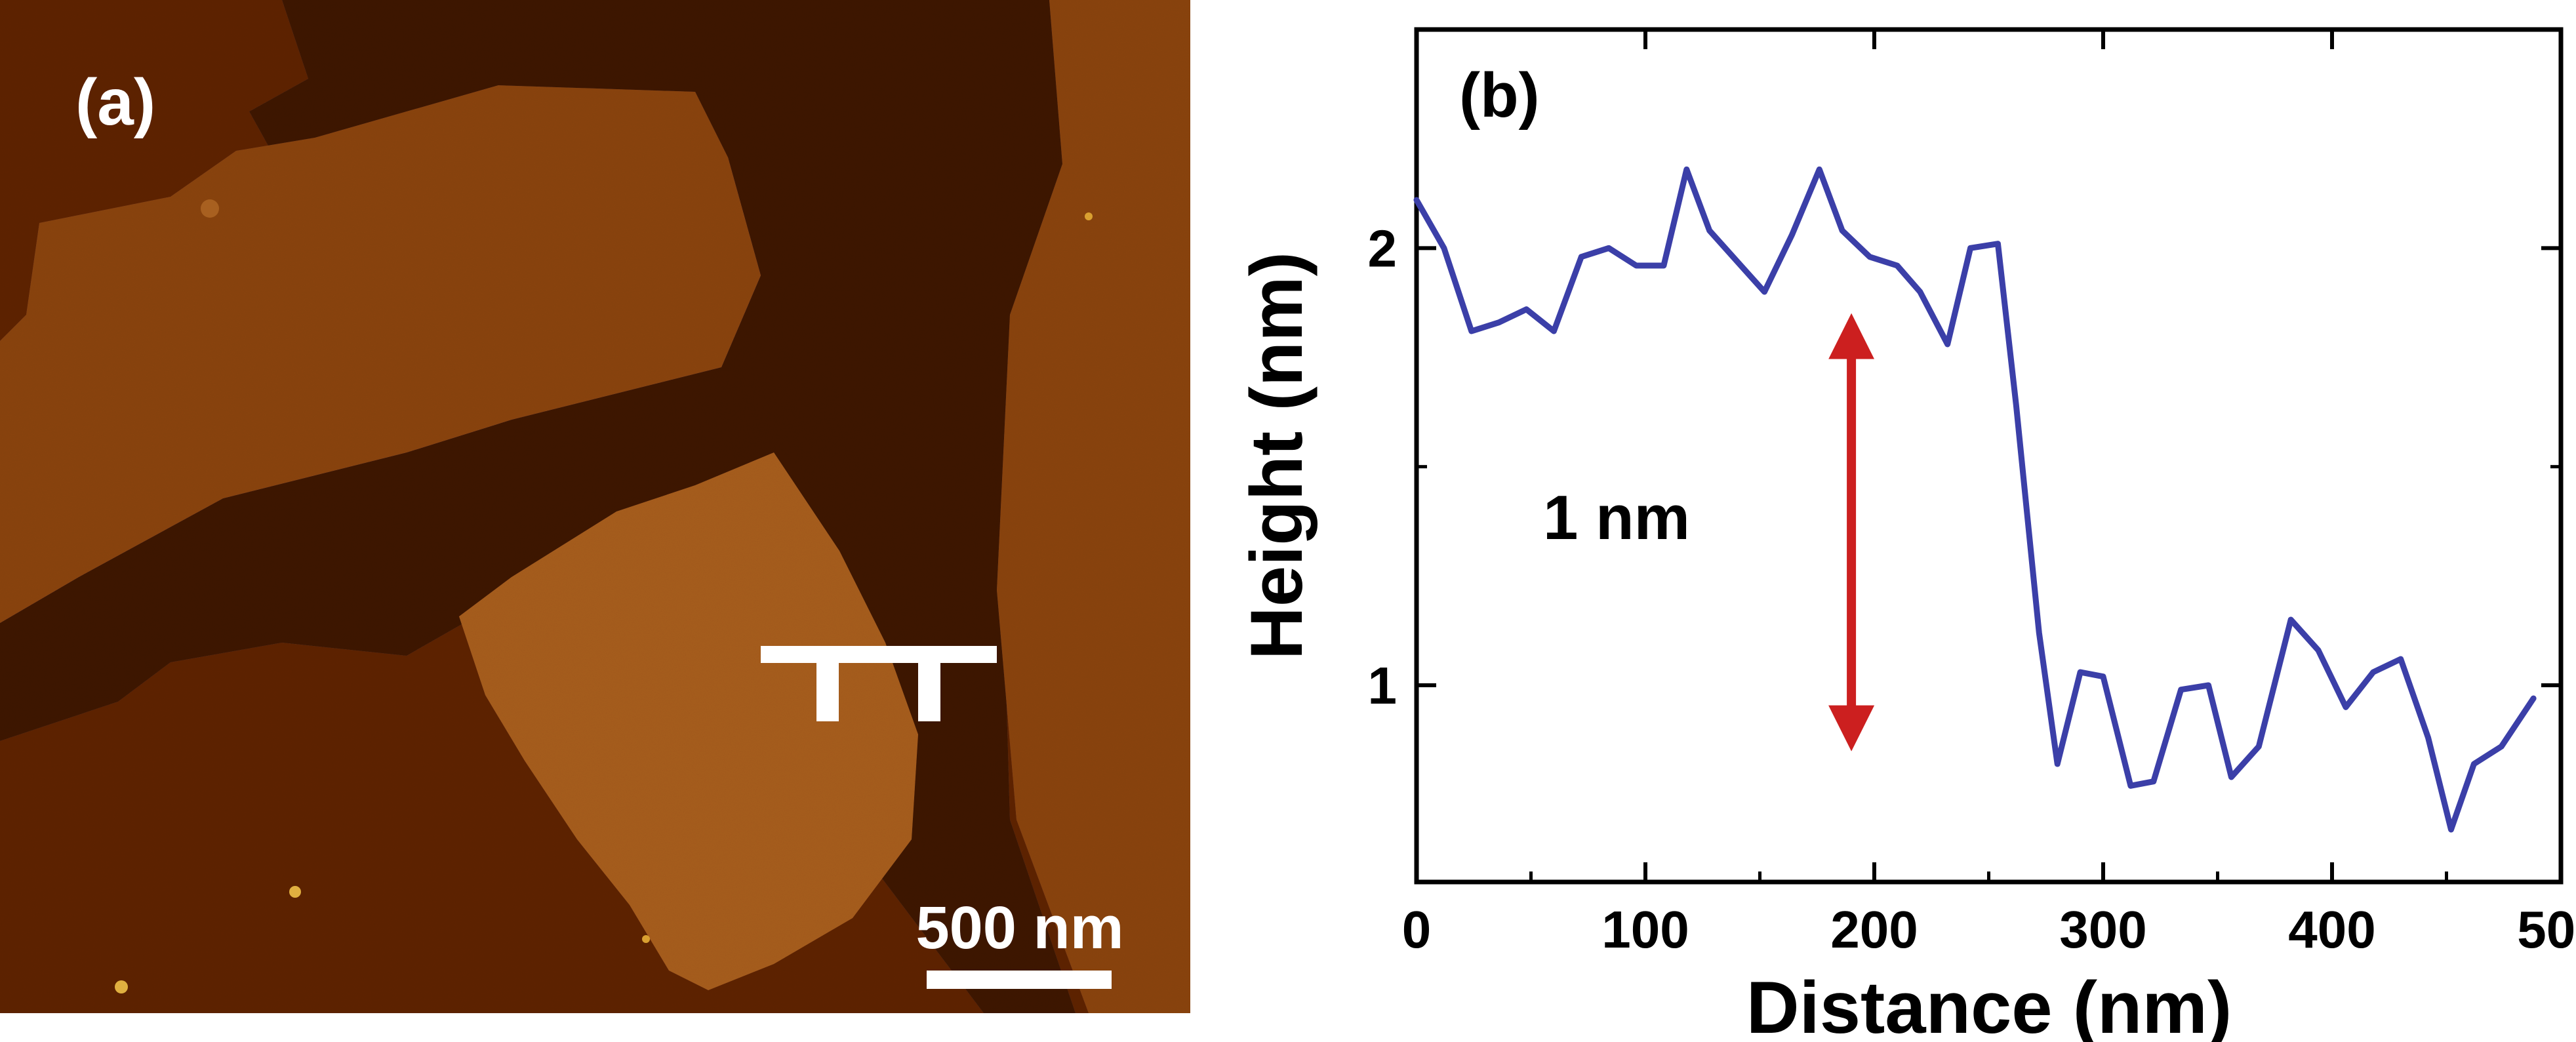 The width and height of the screenshot is (2576, 1042). Describe the element at coordinates (1417, 929) in the screenshot. I see `x-tick-label: 0` at that location.